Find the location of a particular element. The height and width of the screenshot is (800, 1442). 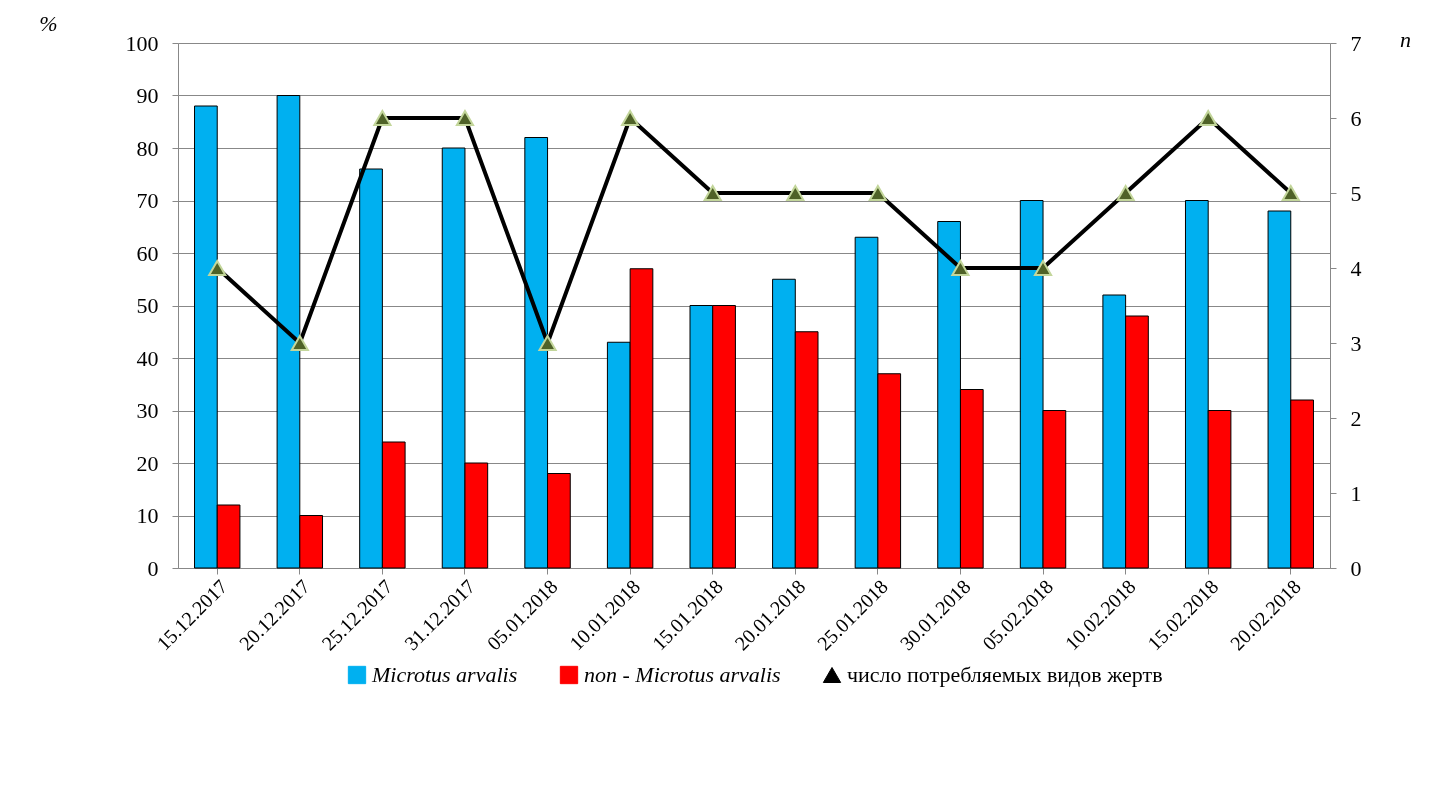

legend-label: Microtus arvalis is located at coordinates (444, 674).